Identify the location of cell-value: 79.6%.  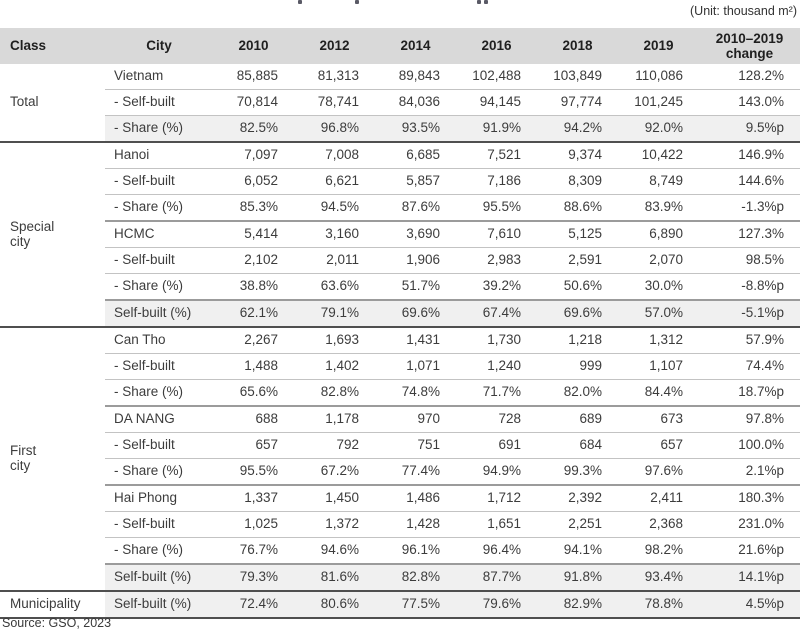
(496, 604).